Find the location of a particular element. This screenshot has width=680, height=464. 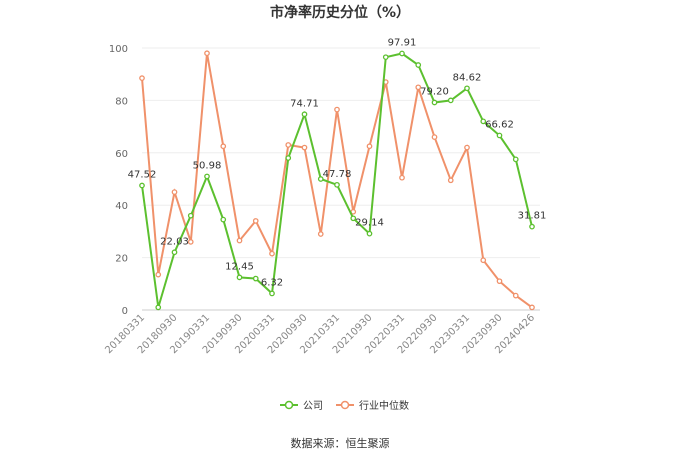

y-tick-label: 40 is located at coordinates (121, 206).